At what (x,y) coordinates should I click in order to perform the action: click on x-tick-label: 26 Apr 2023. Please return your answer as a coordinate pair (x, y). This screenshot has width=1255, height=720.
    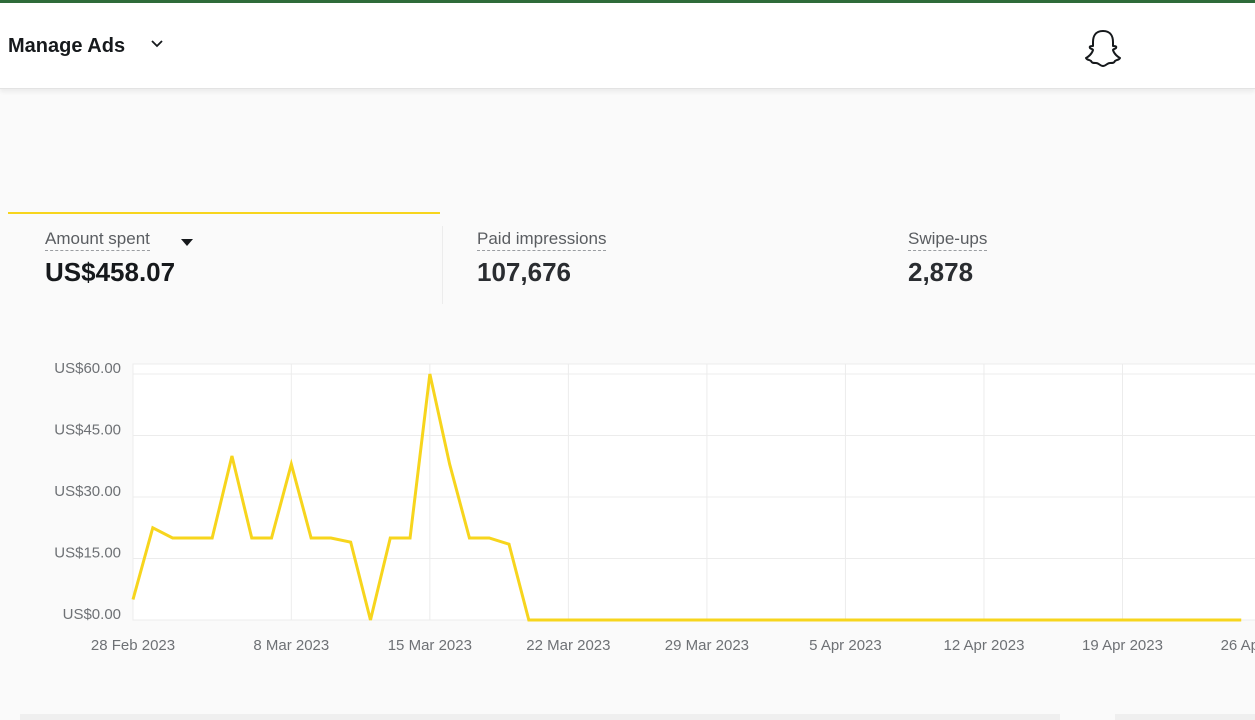
    Looking at the image, I should click on (1238, 645).